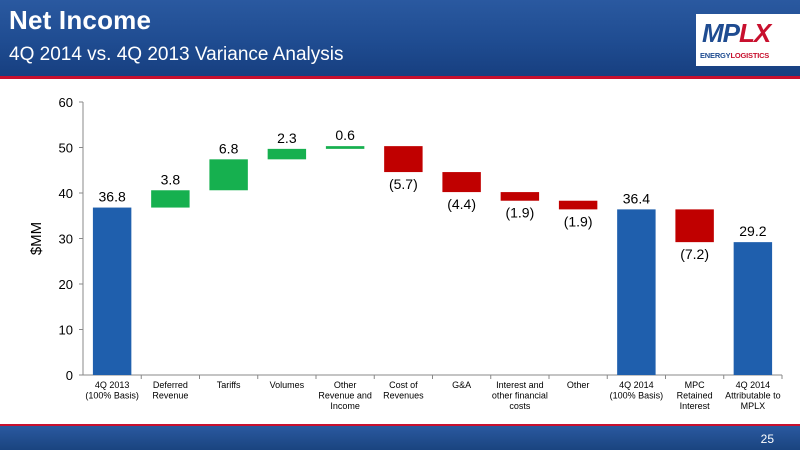 The image size is (800, 450). I want to click on y-tick-label: 30, so click(66, 239).